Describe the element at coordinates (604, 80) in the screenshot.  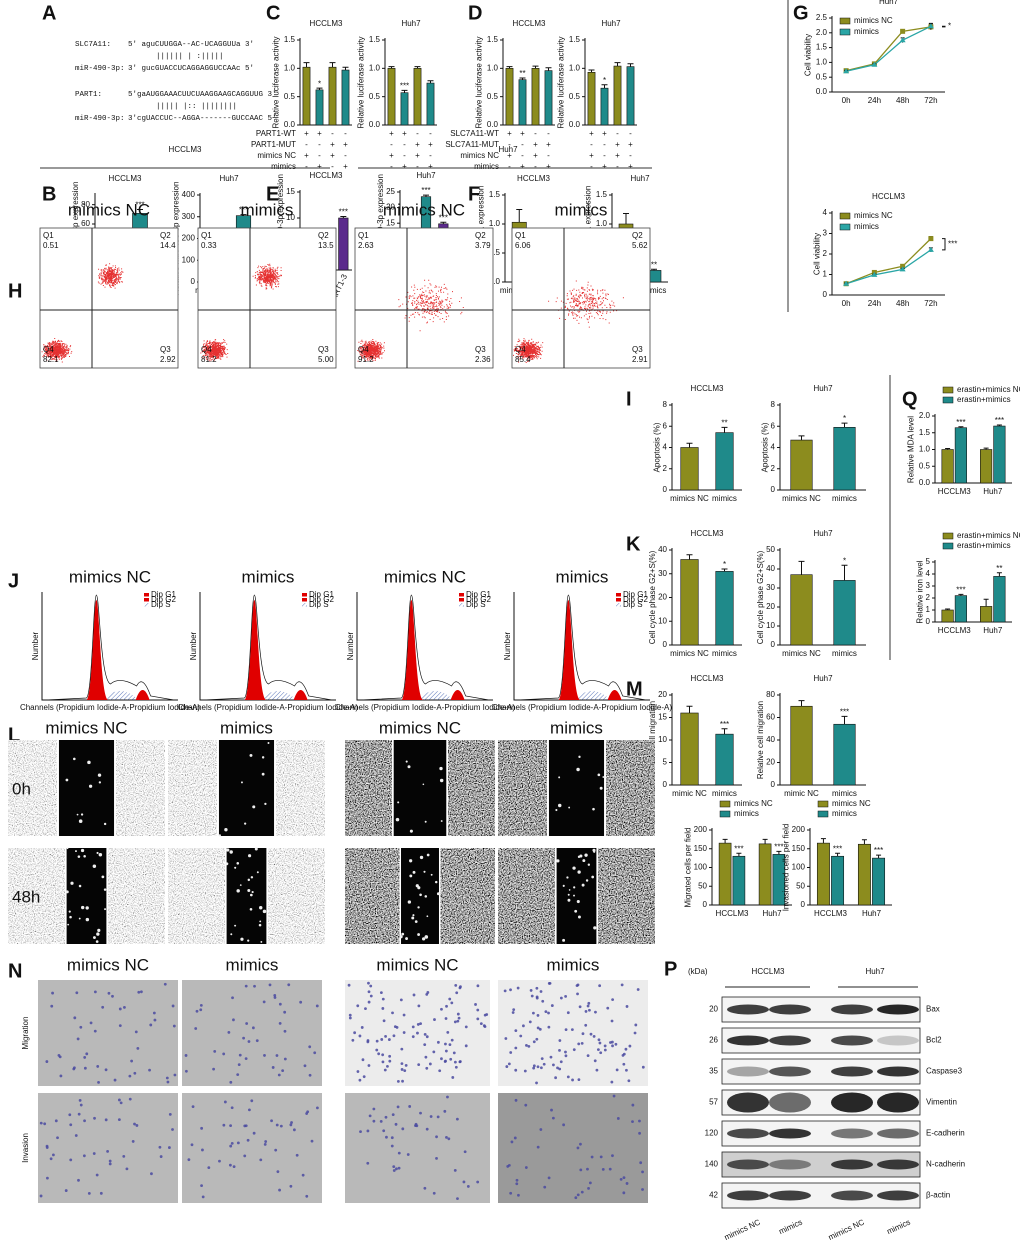
I see `significance: *` at that location.